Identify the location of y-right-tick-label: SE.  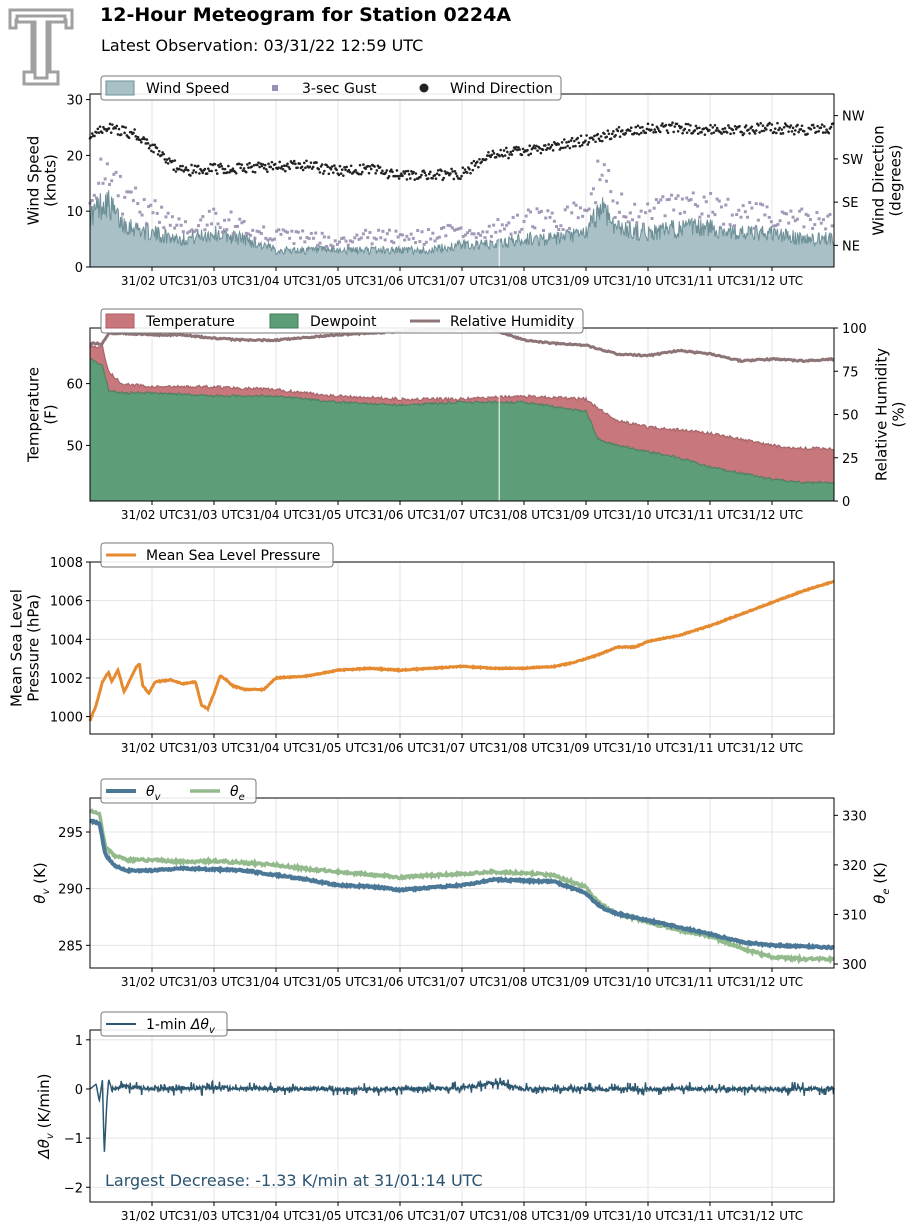
(850, 203).